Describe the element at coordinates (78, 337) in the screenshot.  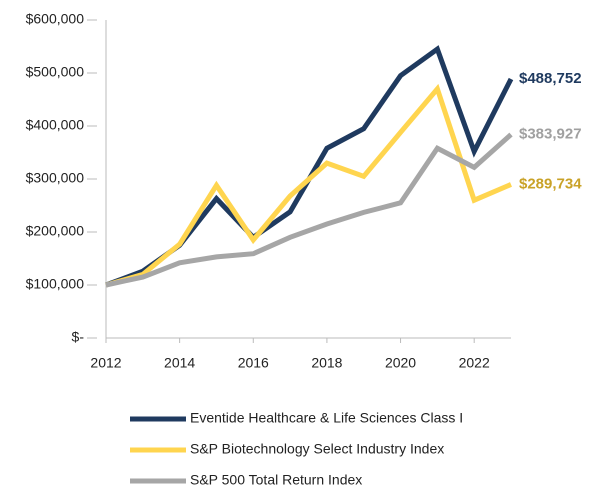
I see `y-tick-label: $-` at that location.